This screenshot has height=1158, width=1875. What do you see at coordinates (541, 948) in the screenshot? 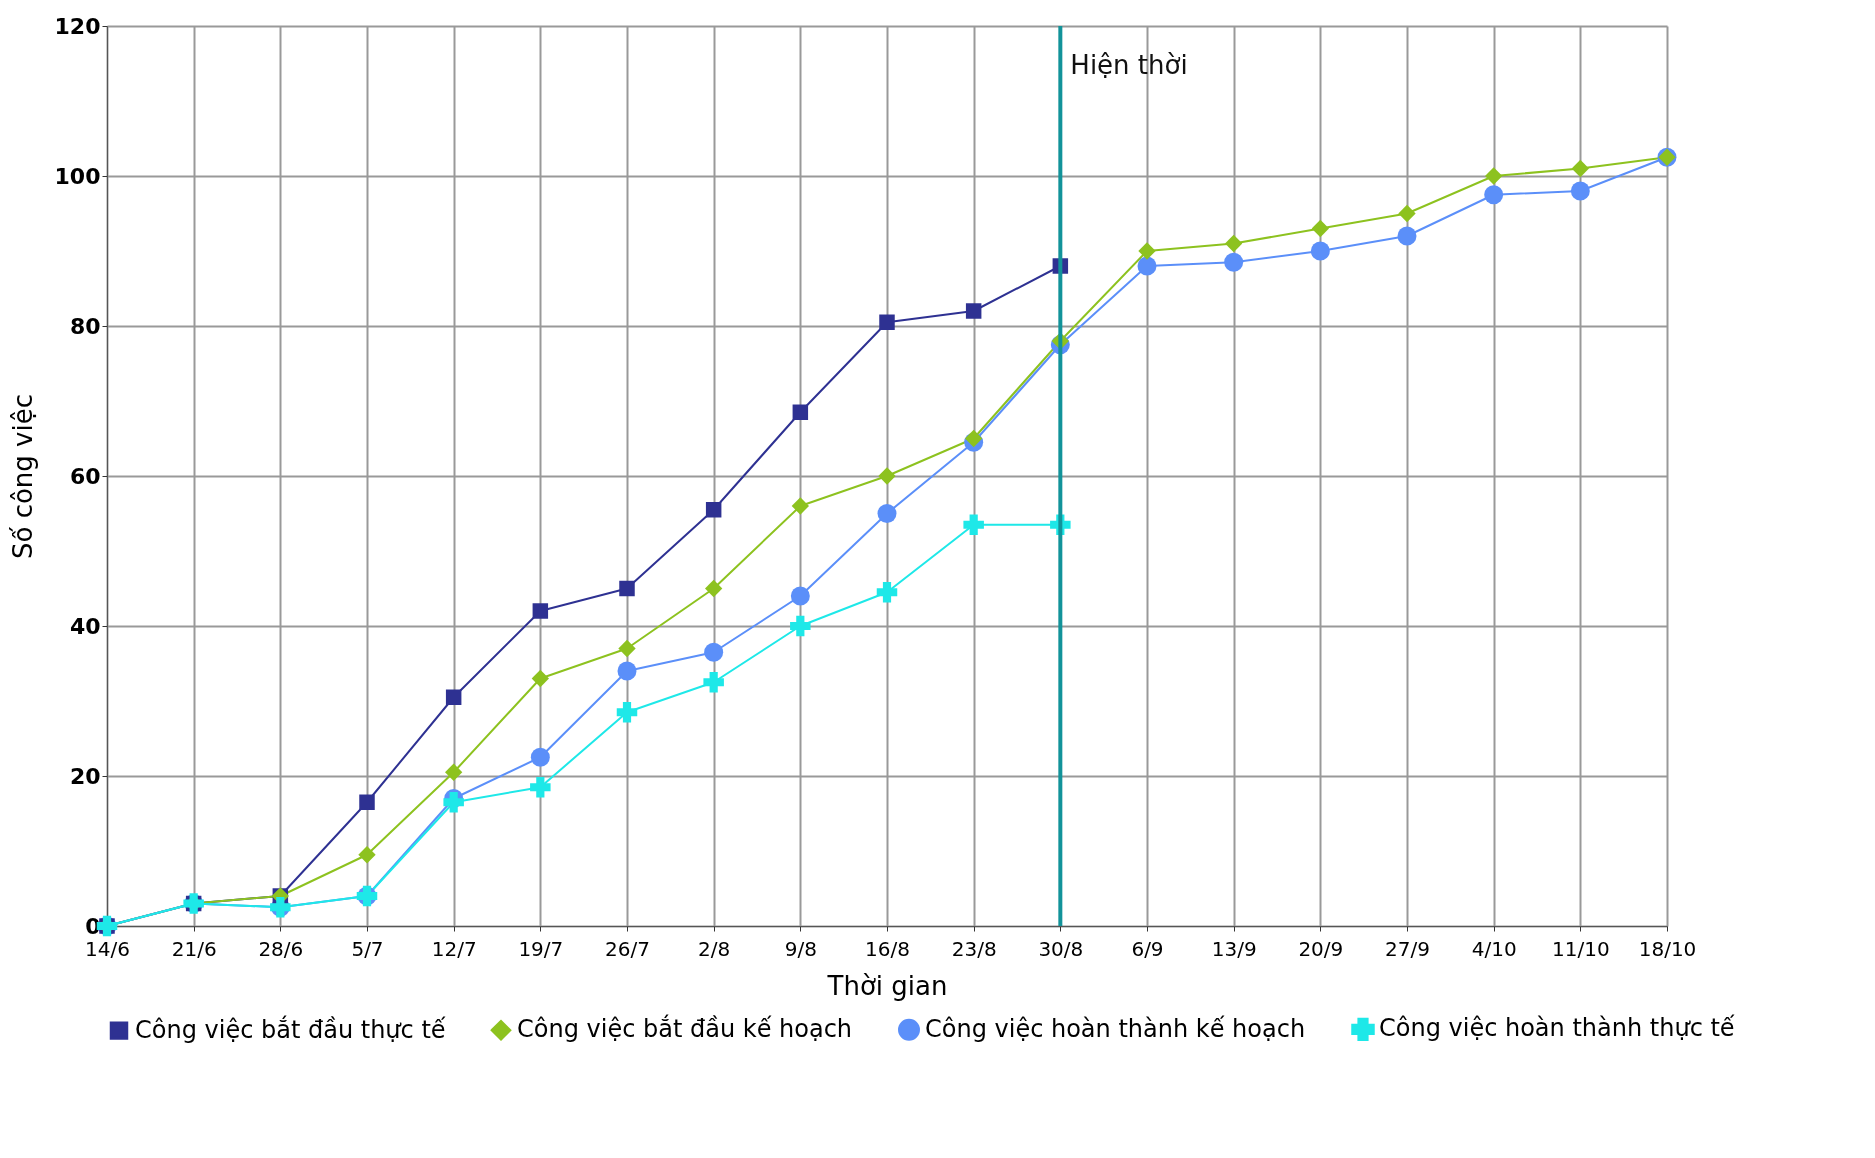
I see `x-tick-label: 19/7` at bounding box center [541, 948].